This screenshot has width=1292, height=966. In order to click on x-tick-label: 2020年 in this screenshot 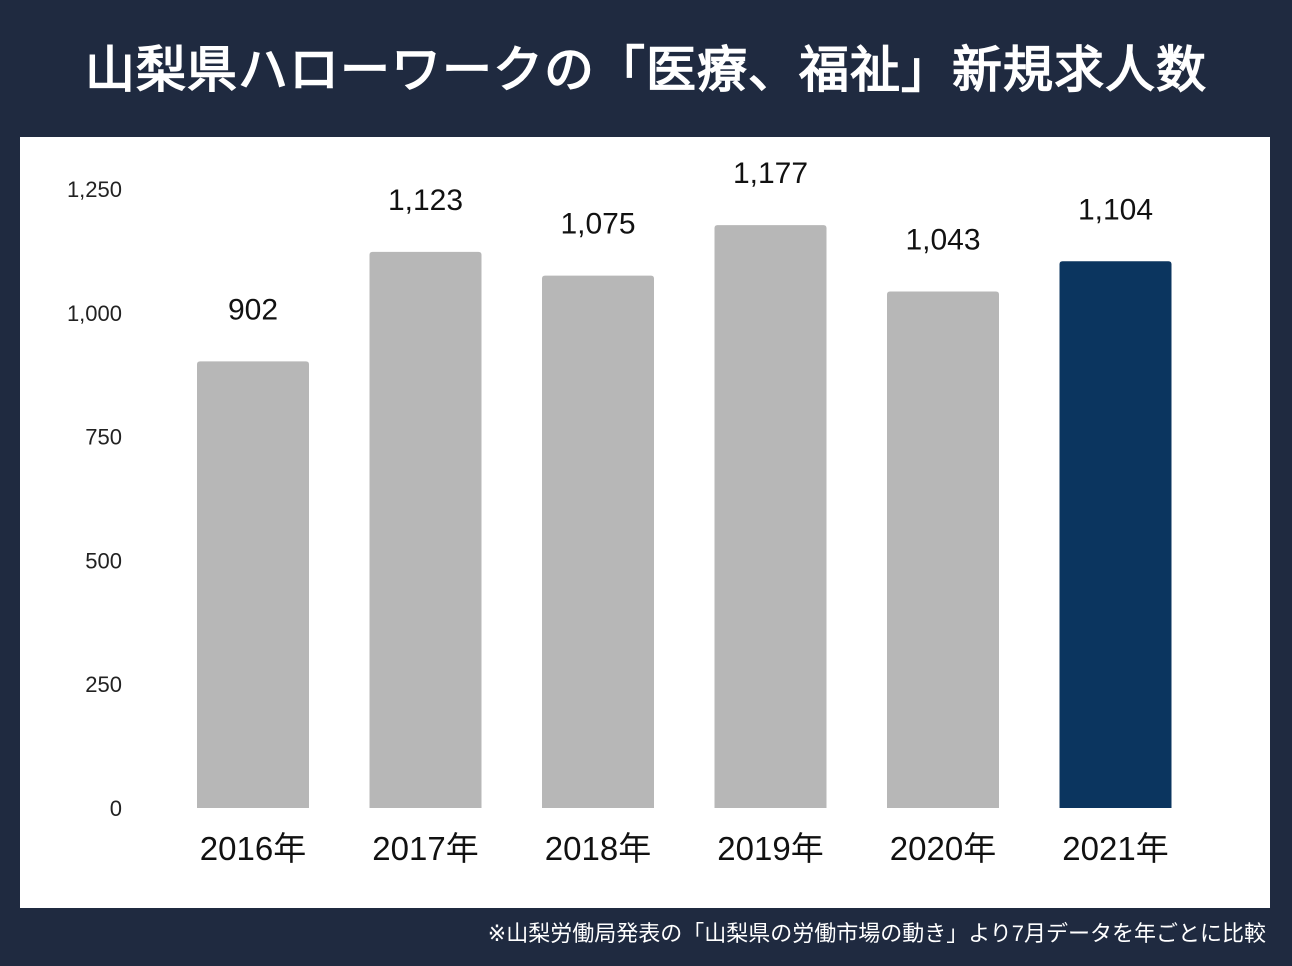, I will do `click(943, 848)`.